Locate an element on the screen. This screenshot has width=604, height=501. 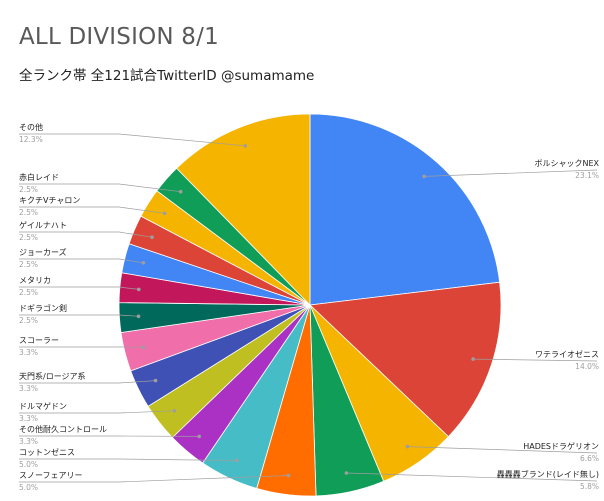
slice-label: ボルシャックNEX is located at coordinates (566, 163).